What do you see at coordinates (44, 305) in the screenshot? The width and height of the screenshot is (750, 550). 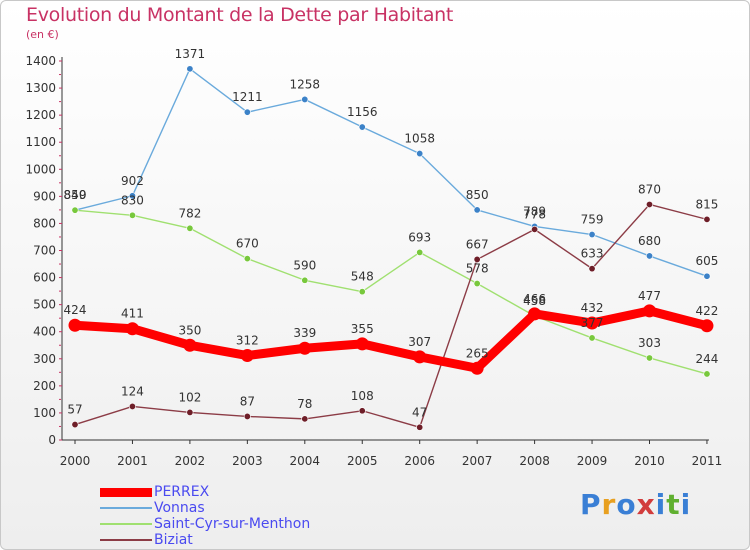 I see `y-tick-label: 500` at bounding box center [44, 305].